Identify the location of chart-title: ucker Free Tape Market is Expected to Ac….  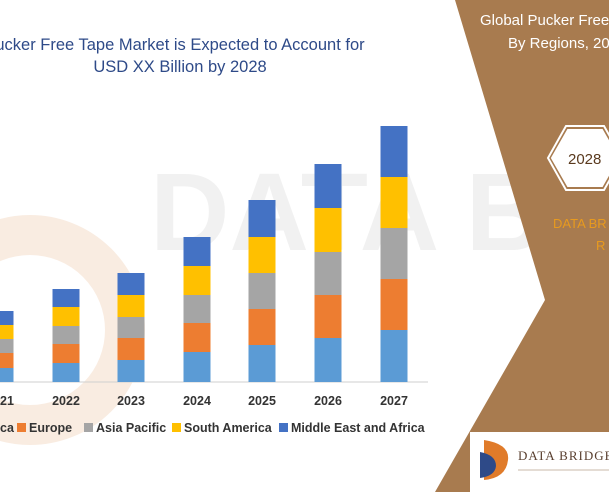
(200, 56).